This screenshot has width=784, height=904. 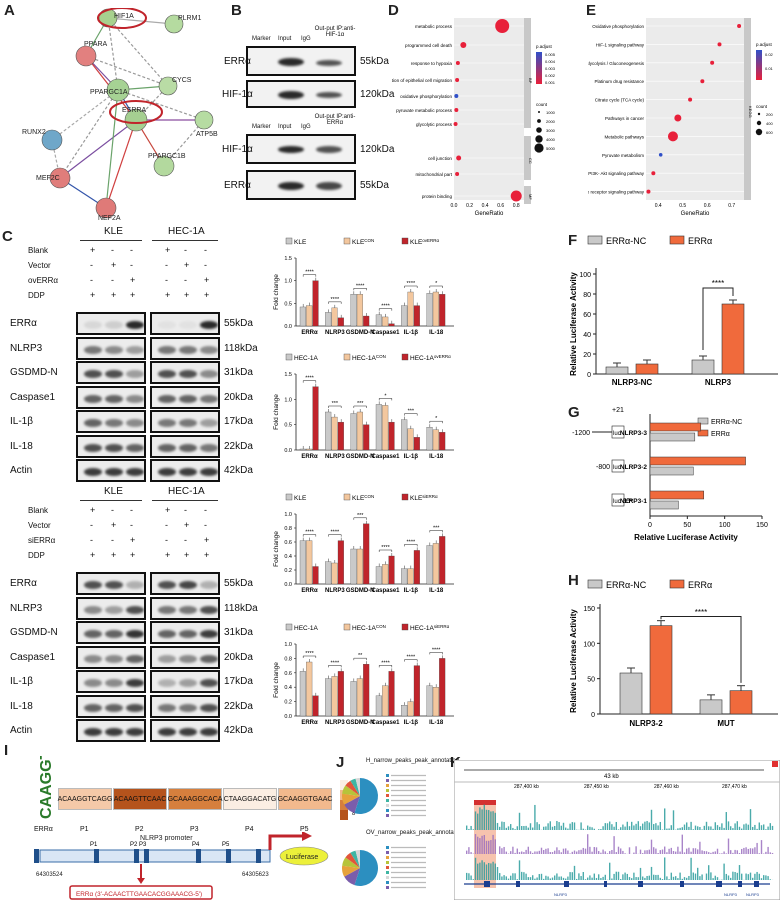 What do you see at coordinates (238, 681) in the screenshot?
I see `kda-label: 17kDa` at bounding box center [238, 681].